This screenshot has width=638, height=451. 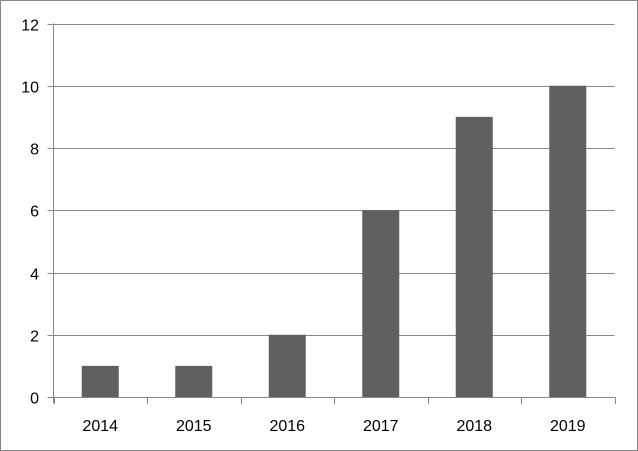 What do you see at coordinates (34, 337) in the screenshot?
I see `y-tick-label: 2` at bounding box center [34, 337].